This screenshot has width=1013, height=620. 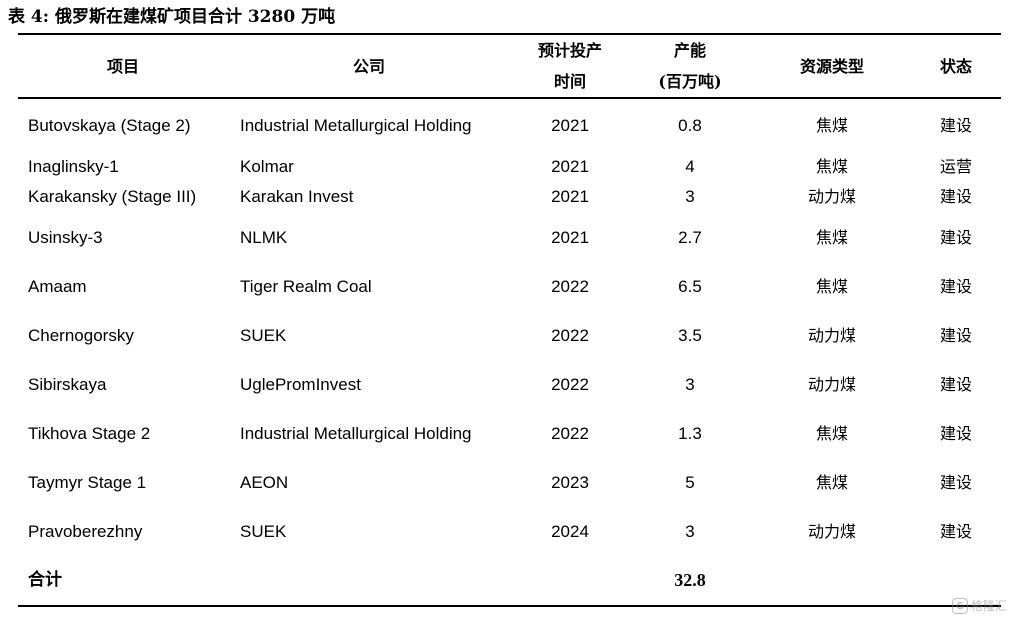 What do you see at coordinates (690, 433) in the screenshot?
I see `cell-capacity: 1.3` at bounding box center [690, 433].